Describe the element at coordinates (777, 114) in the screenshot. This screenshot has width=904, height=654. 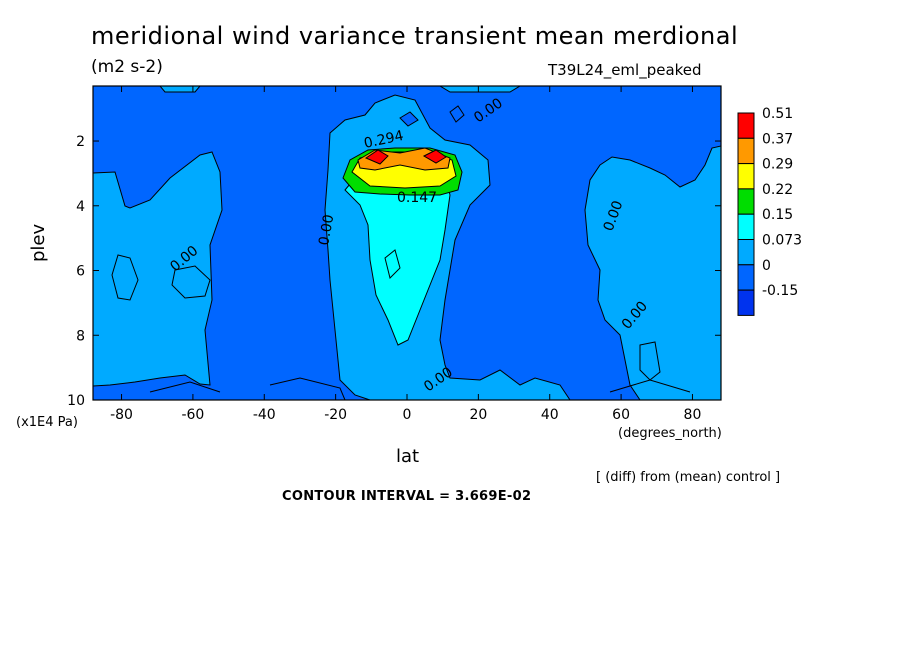
I see `colorbar-label: 0.51` at that location.